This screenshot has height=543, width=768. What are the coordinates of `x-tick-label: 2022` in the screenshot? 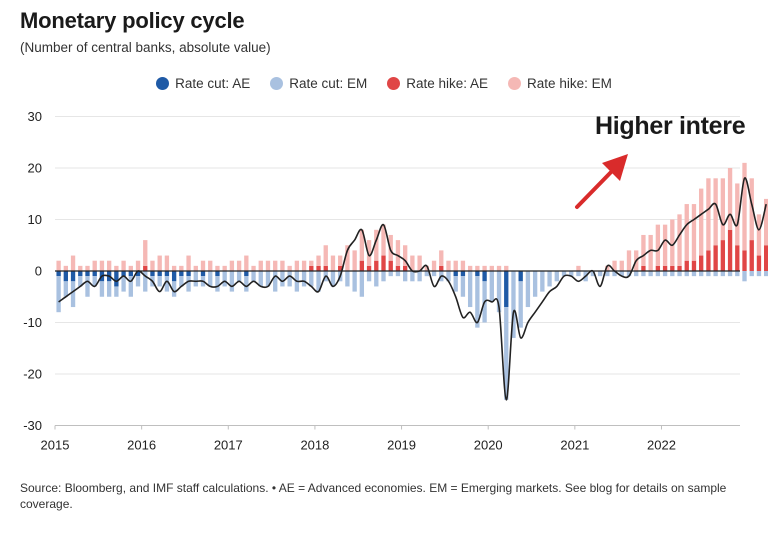 It's located at (661, 445).